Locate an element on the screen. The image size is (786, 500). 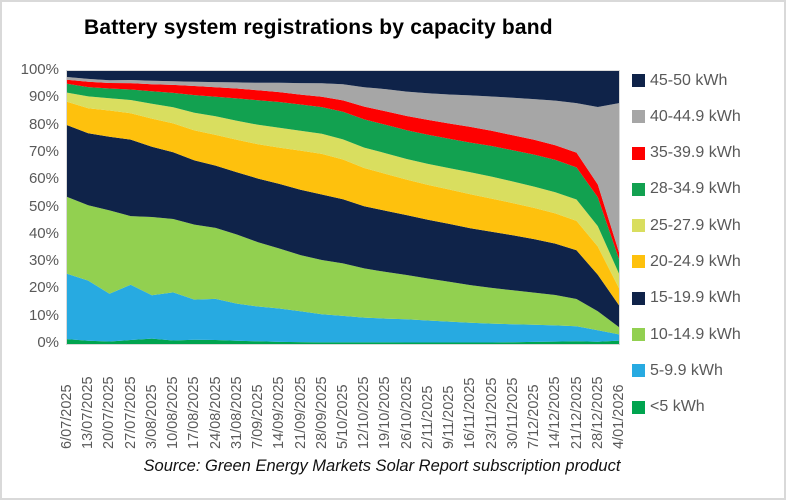
legend-label: 45-50 kWh is located at coordinates (689, 80).